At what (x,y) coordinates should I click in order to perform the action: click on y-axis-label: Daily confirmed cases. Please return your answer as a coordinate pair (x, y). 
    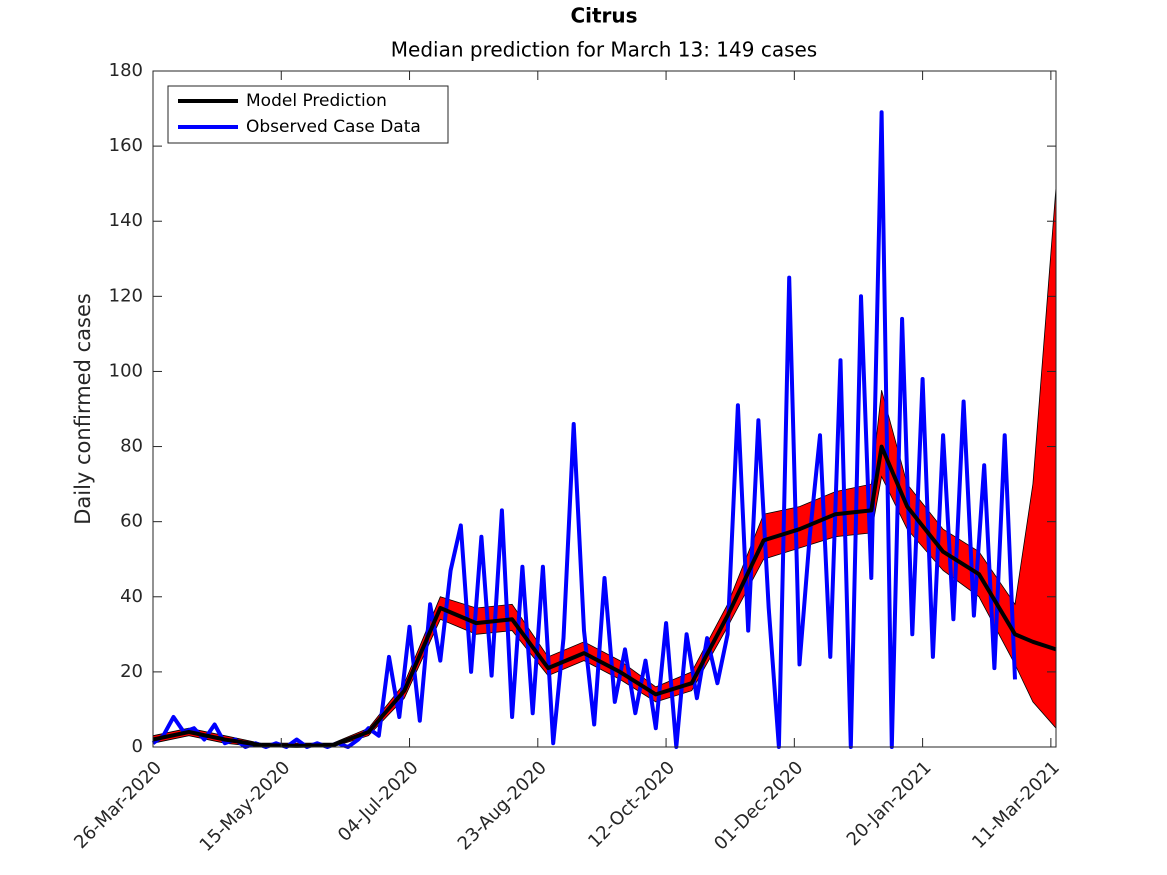
    Looking at the image, I should click on (83, 409).